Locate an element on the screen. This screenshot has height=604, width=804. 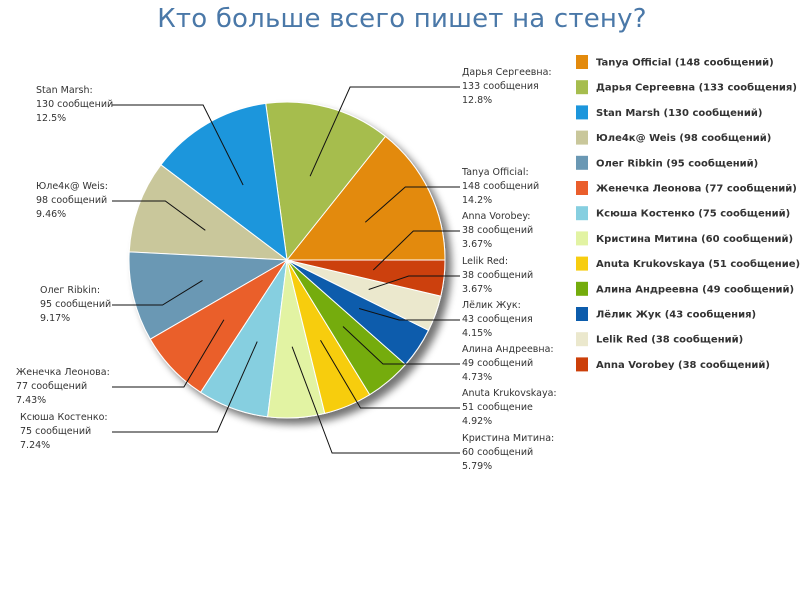
slice-label-ксюша-костенко: Ксюша Костенко: 75 сообщений 7.24% is located at coordinates (64, 431).